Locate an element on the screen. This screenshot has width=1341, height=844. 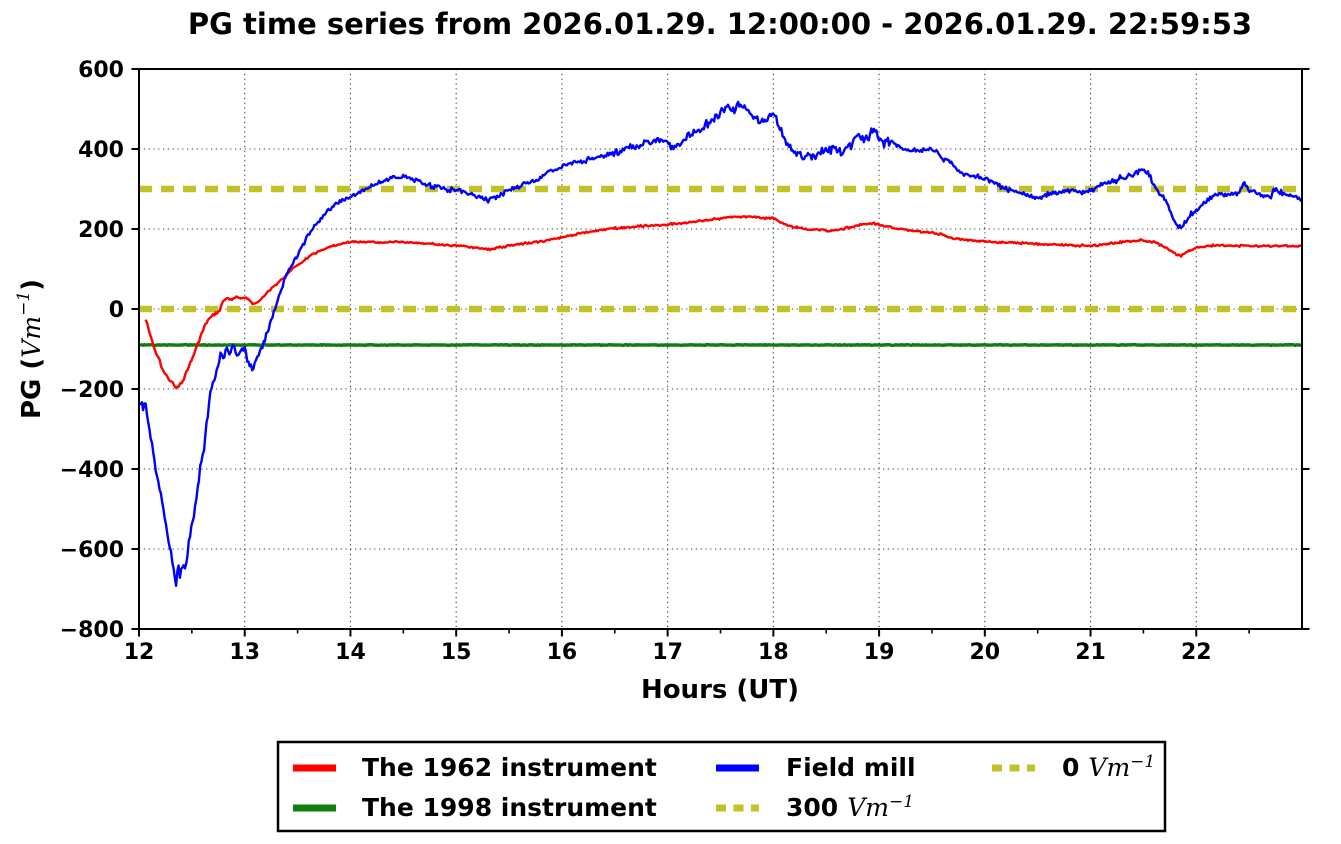
legend-label-1998-instrument: The 1998 instrument is located at coordinates (509, 807).